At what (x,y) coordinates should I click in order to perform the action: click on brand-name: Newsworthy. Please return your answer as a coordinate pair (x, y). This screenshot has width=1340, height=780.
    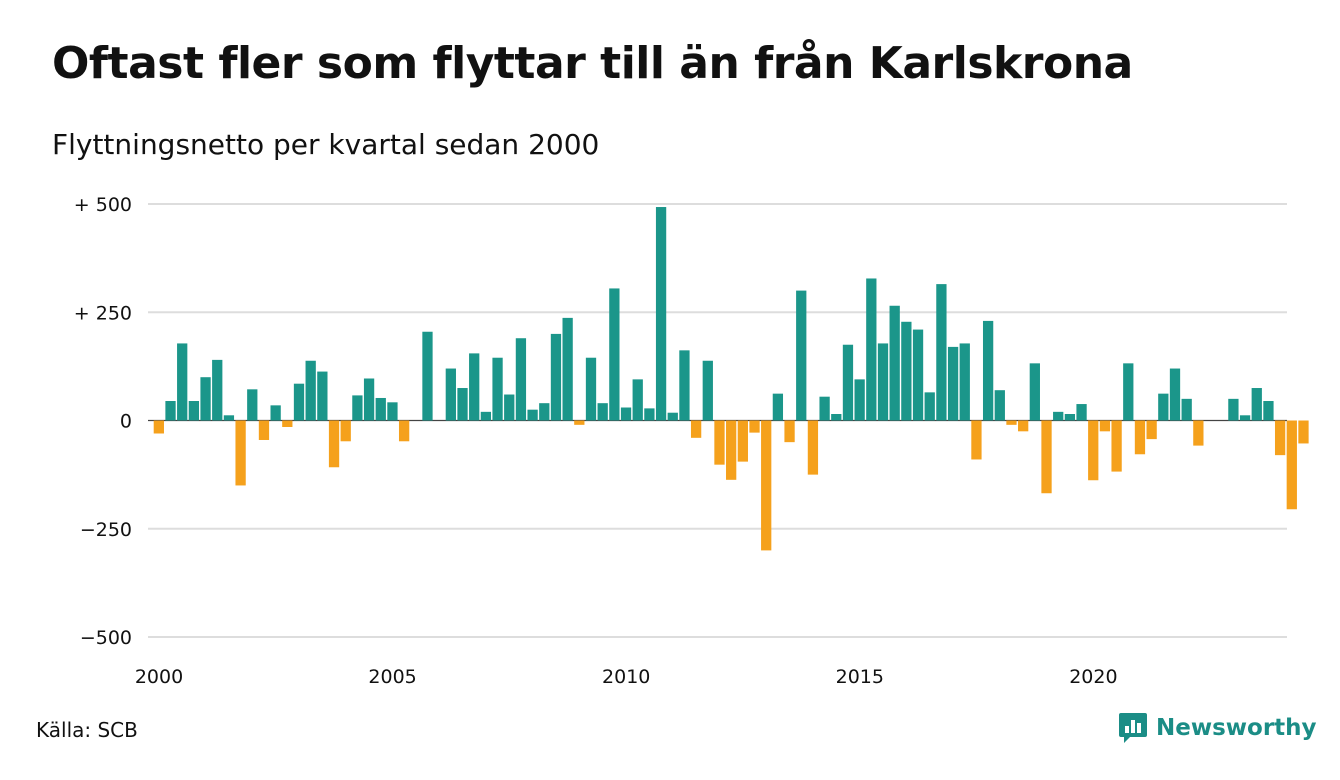
    Looking at the image, I should click on (1236, 728).